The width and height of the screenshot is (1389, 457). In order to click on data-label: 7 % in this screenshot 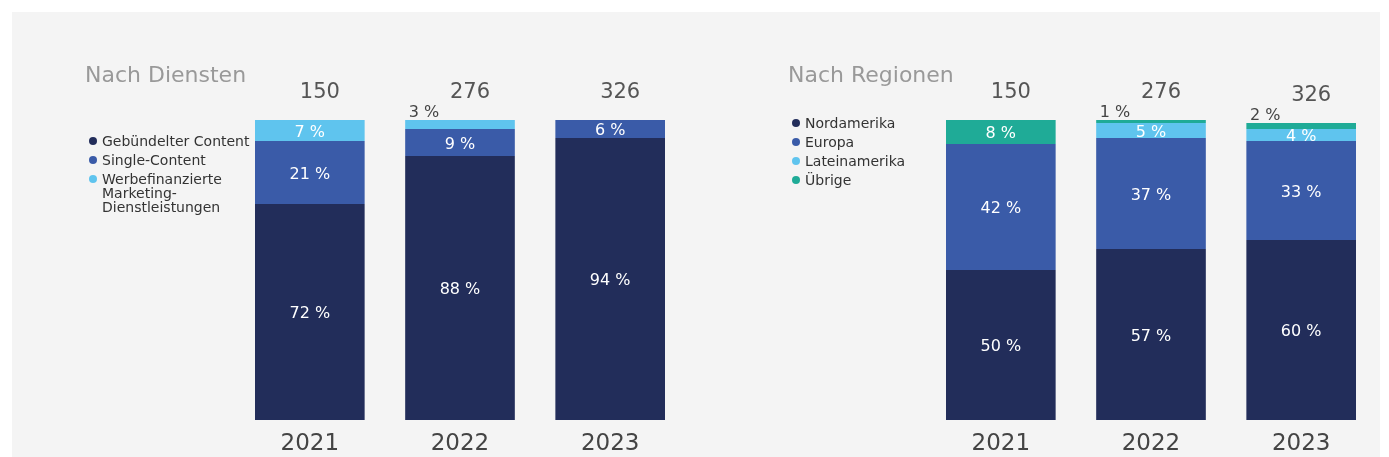, I will do `click(310, 131)`.